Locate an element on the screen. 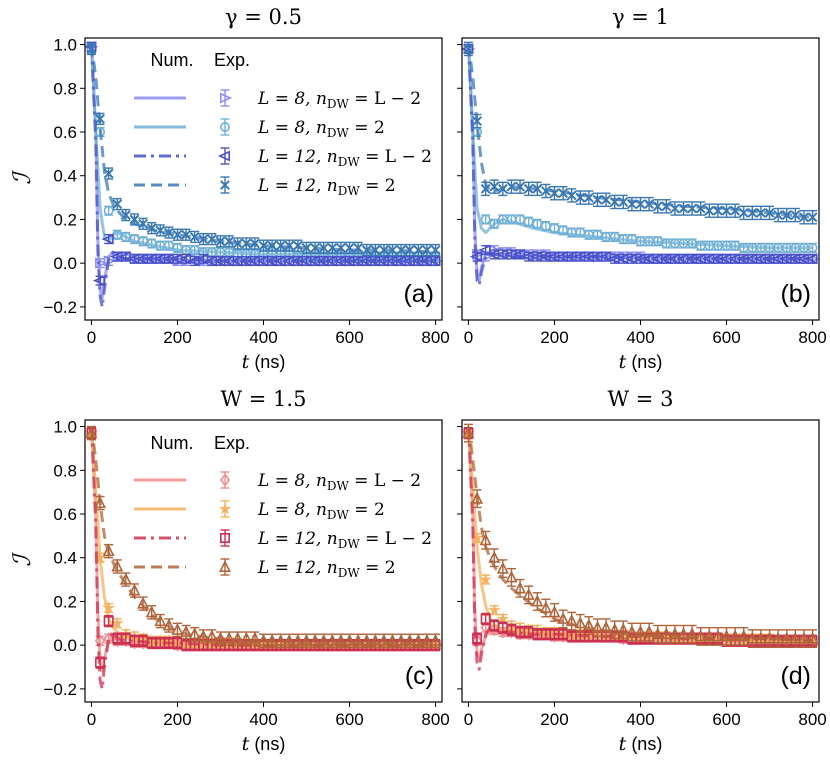 Image resolution: width=830 pixels, height=766 pixels. plot-area is located at coordinates (640, 547).